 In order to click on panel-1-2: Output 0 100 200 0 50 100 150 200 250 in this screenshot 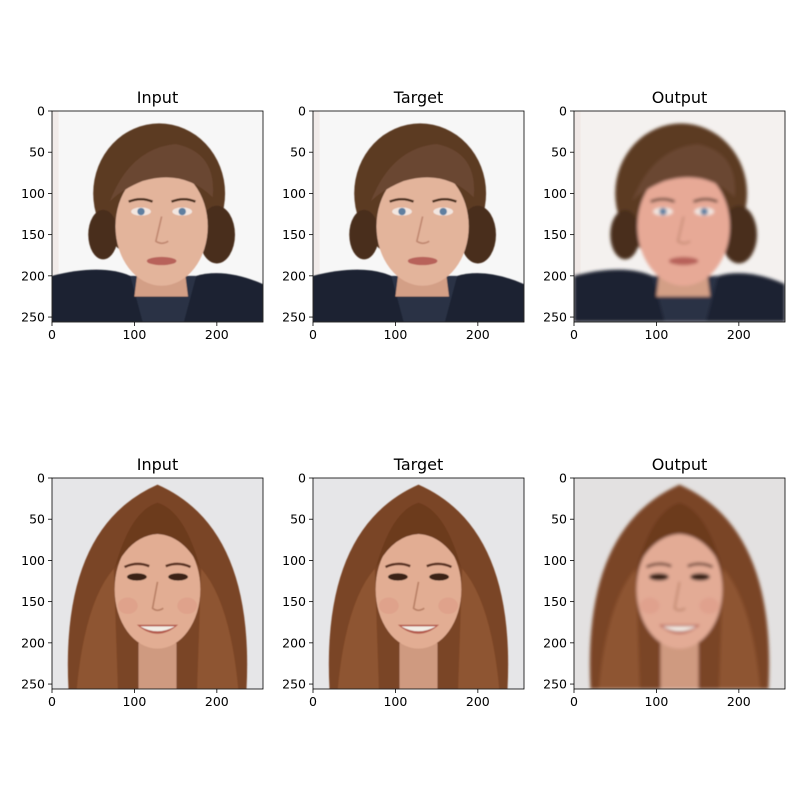, I will do `click(664, 582)`.